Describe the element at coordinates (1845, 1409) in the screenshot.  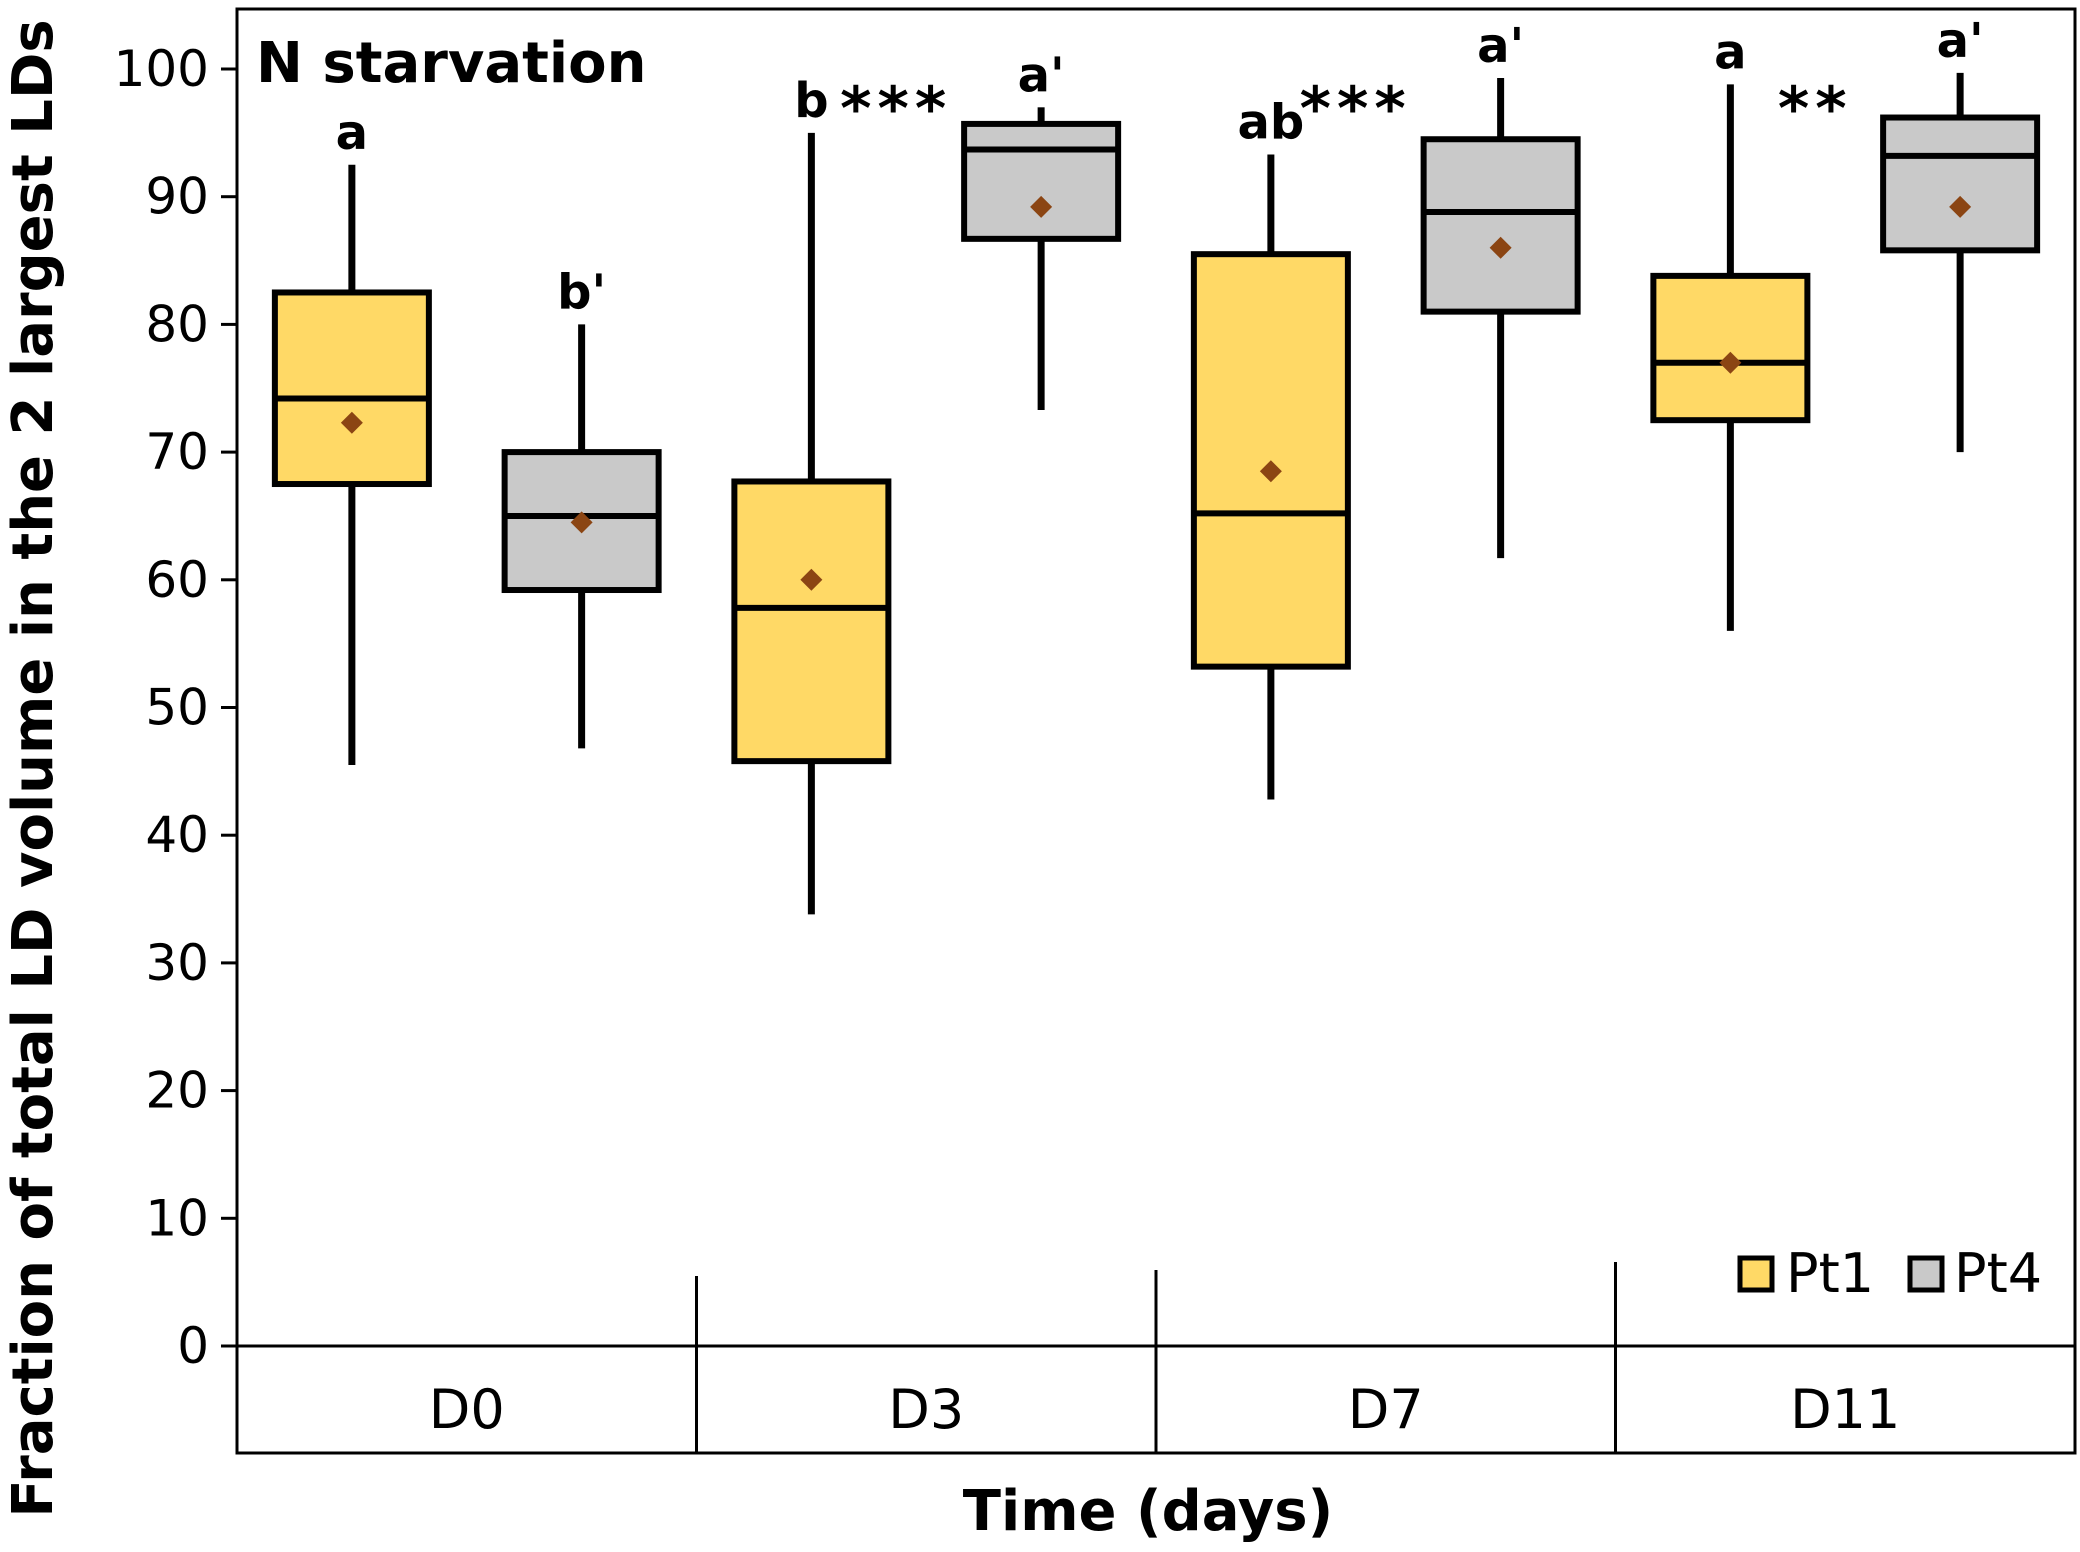
I see `x-category-label: D11` at that location.